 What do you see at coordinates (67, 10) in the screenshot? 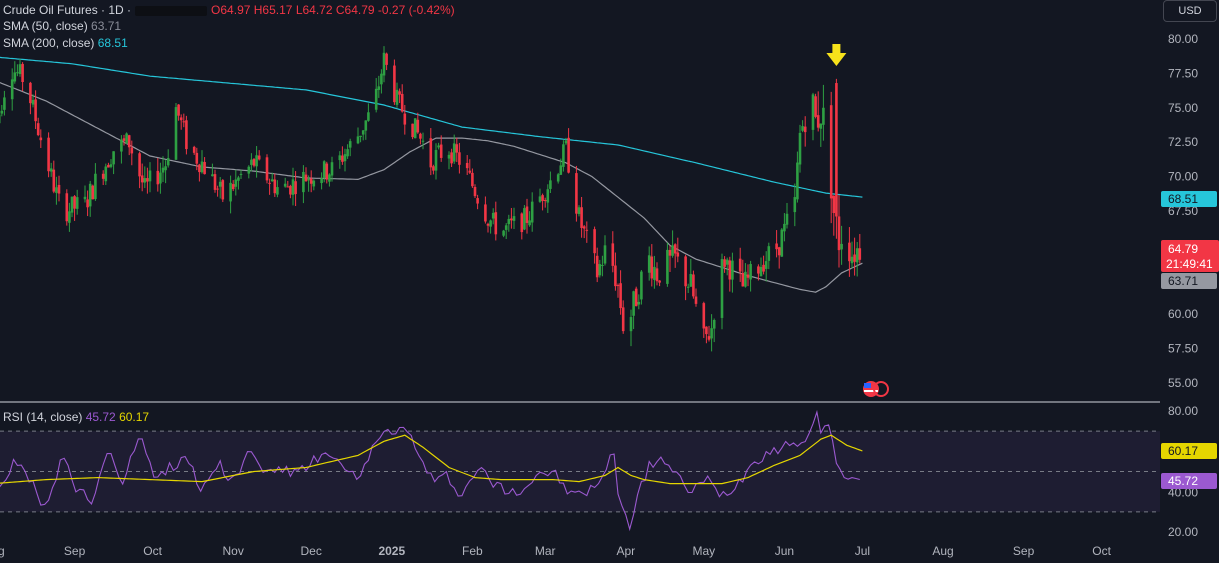
I see `symbol-name: Crude Oil Futures · 1D ·` at bounding box center [67, 10].